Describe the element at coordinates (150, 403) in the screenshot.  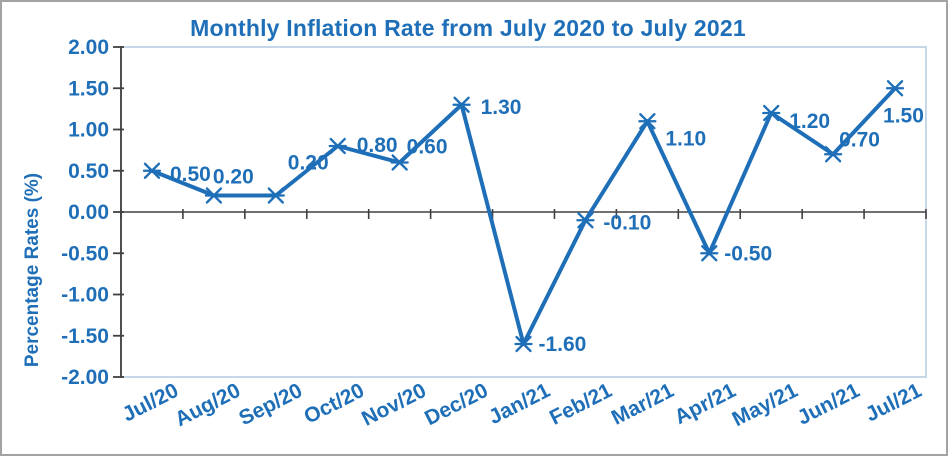
I see `x-tick-label: Jul/20` at that location.